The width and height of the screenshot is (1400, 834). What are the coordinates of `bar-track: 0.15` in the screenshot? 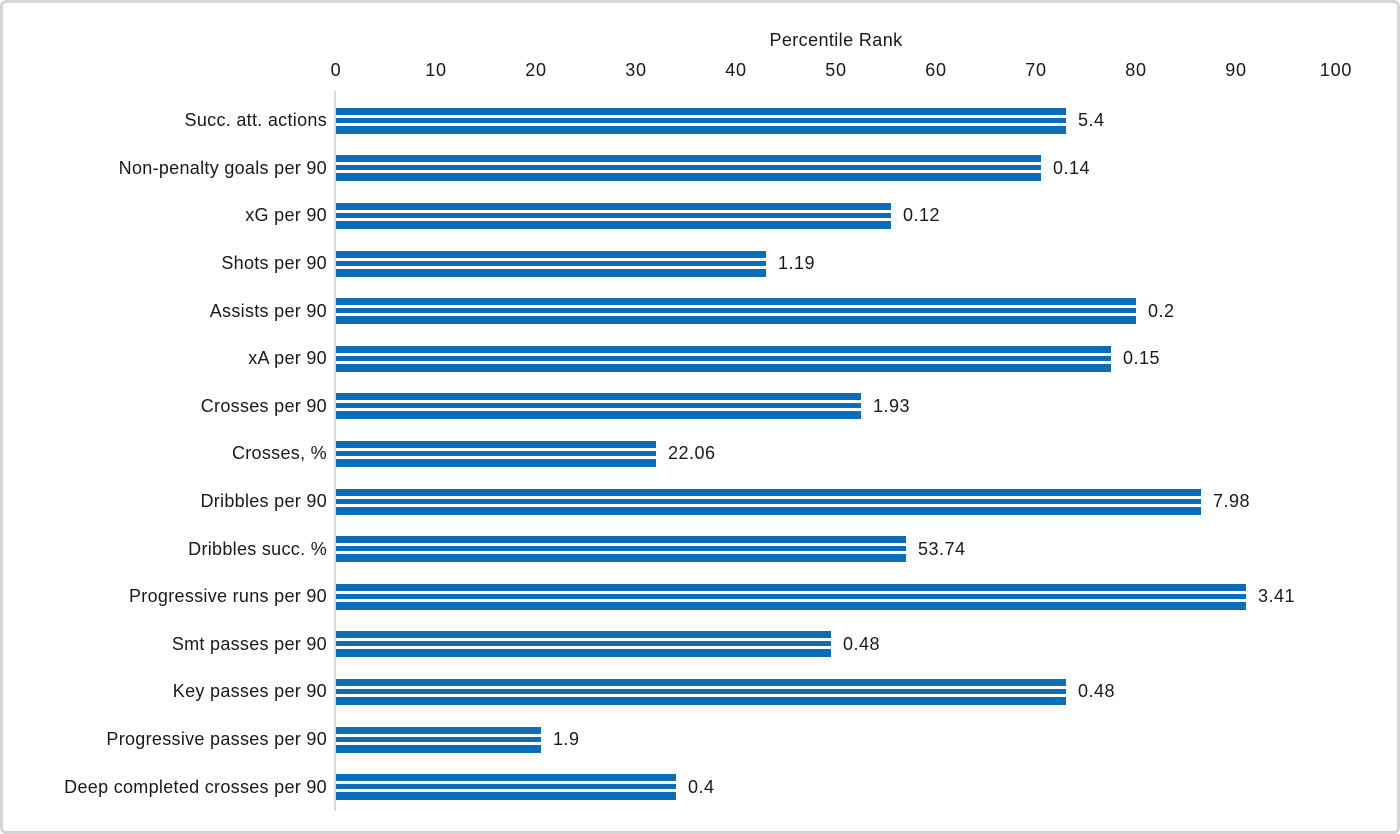 It's located at (836, 358).